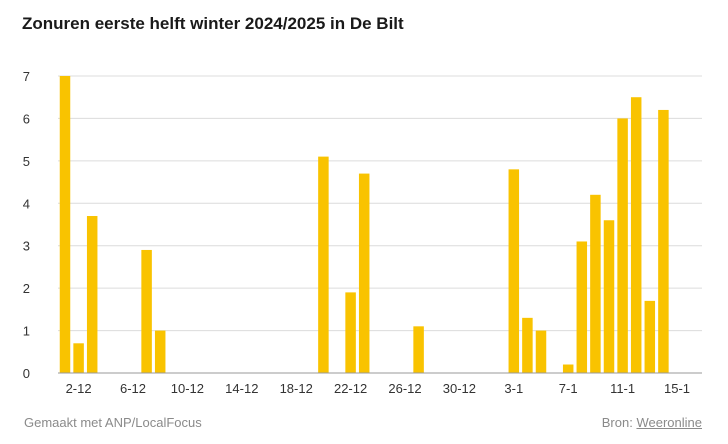 The image size is (728, 444). Describe the element at coordinates (187, 388) in the screenshot. I see `x-tick-label: 10-12` at that location.